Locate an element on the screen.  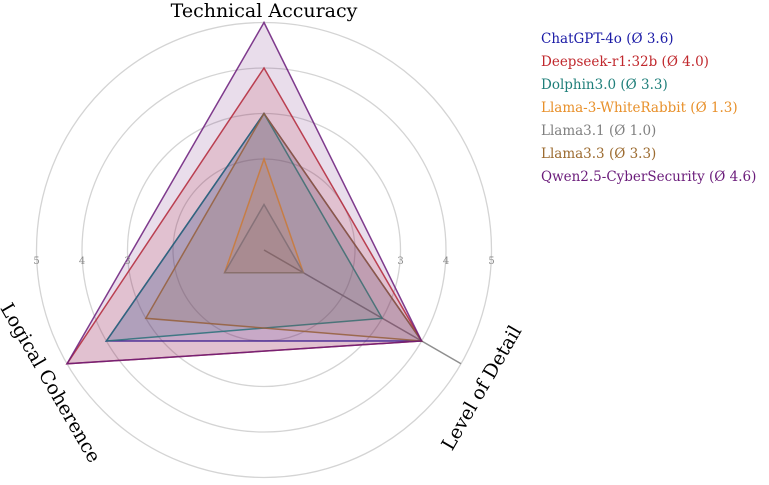
legend-item: Qwen2.5-CyberSecurity (Ø 4.6) is located at coordinates (649, 177).